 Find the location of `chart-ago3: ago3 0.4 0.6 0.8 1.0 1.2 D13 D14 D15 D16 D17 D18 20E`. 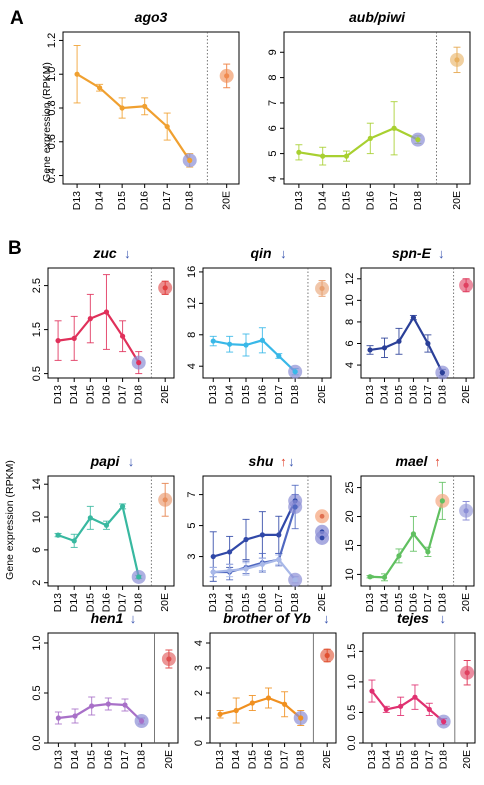

chart-ago3: ago3 0.4 0.6 0.8 1.0 1.2 D13 D14 D15 D16 D17 D18 20E is located at coordinates (143, 109).